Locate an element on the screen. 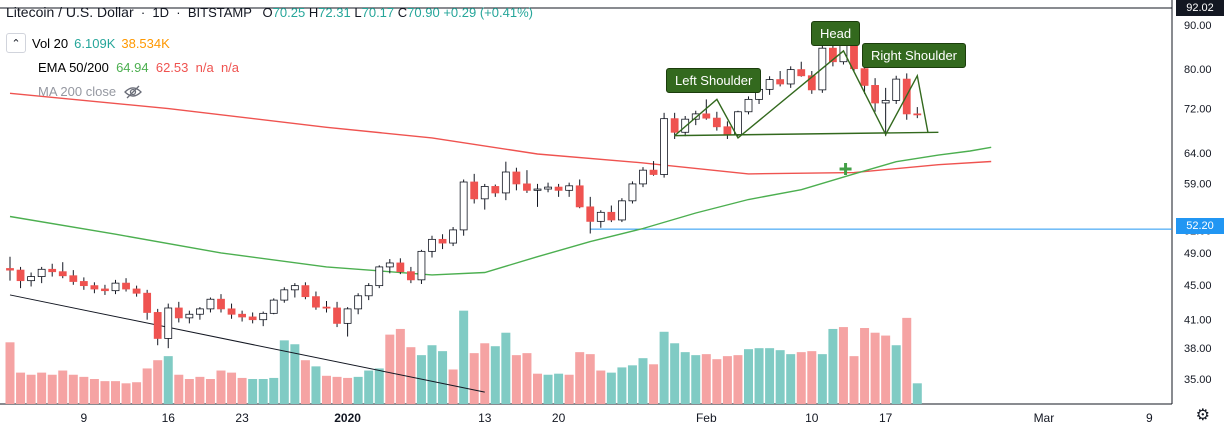 Image resolution: width=1224 pixels, height=432 pixels. head-label: Head is located at coordinates (836, 33).